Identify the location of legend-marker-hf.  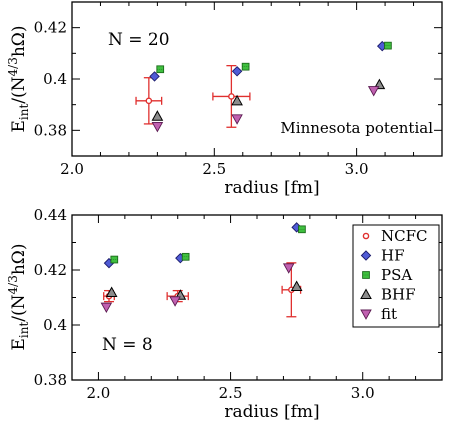
(366, 255).